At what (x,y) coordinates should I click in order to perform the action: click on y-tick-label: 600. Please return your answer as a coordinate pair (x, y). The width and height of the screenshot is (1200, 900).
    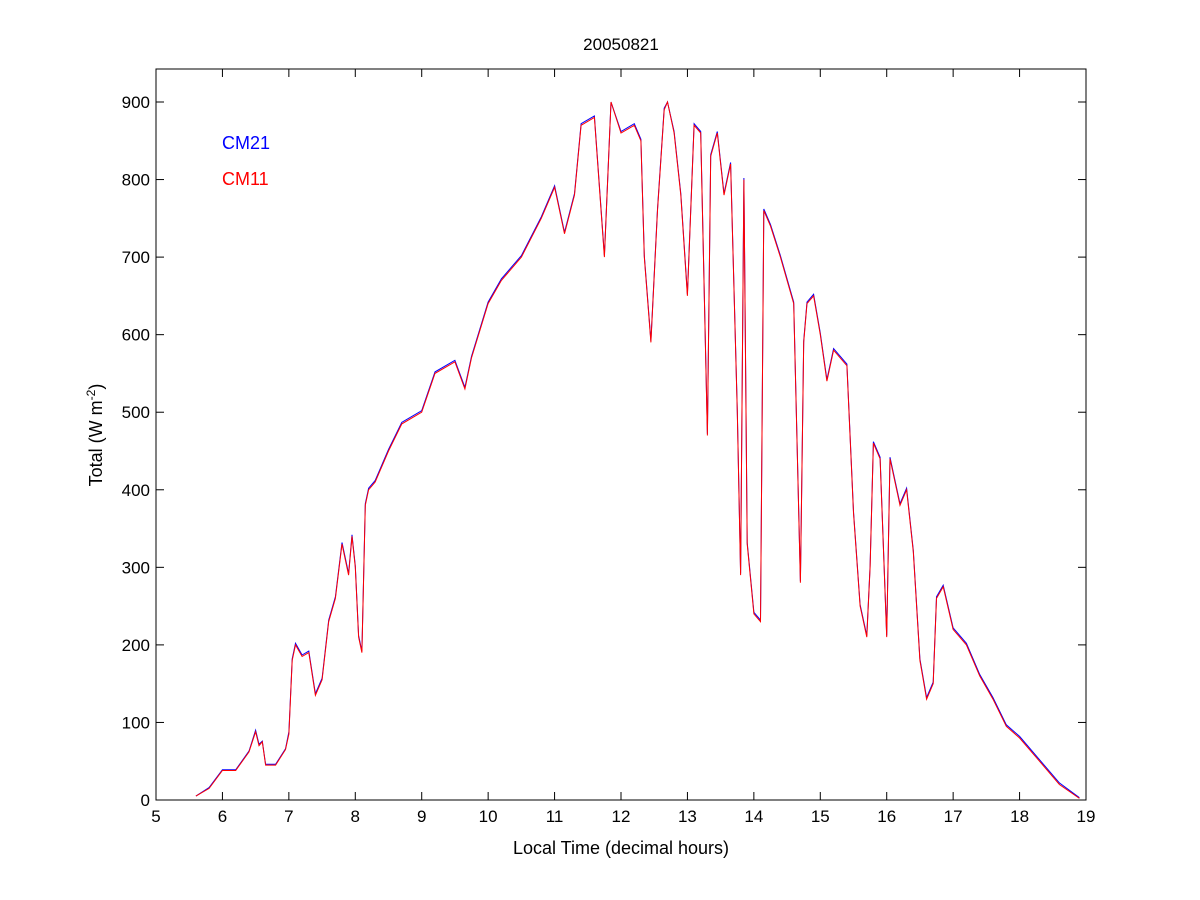
    Looking at the image, I should click on (136, 335).